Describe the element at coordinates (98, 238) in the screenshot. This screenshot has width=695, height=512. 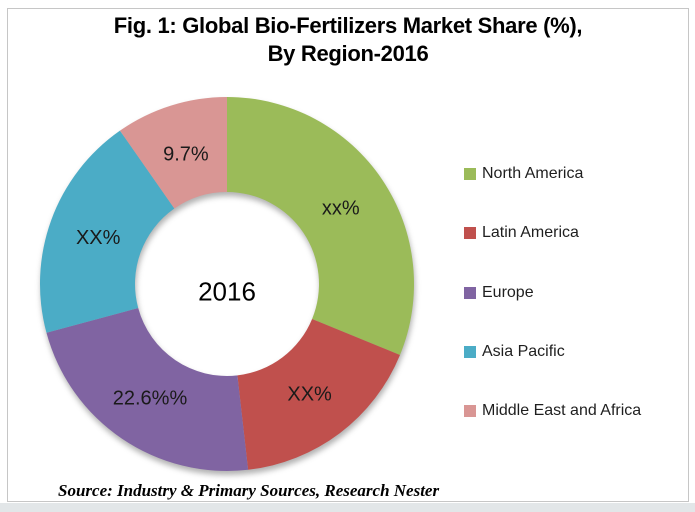
I see `slice-label-asia-pacific: XX%` at that location.